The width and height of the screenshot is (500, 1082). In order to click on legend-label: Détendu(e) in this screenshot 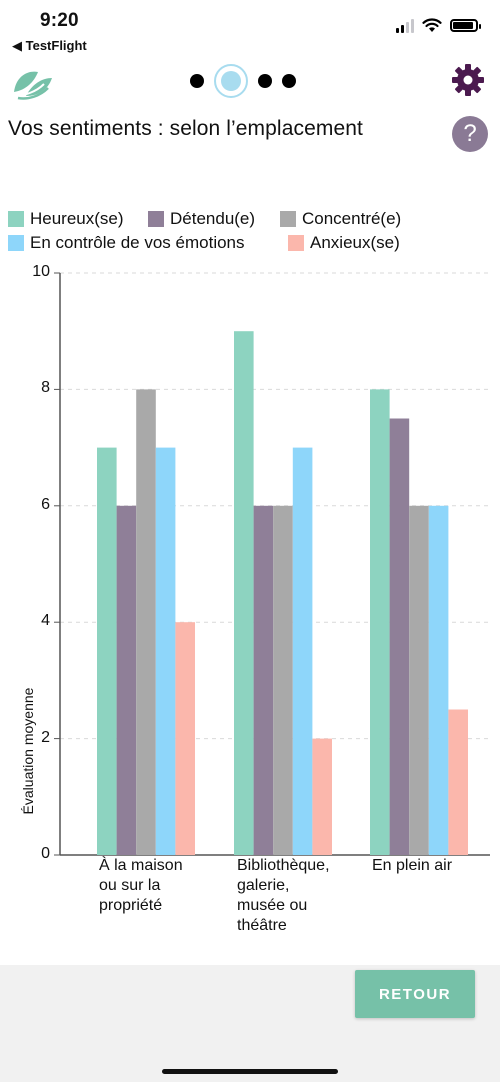, I will do `click(213, 218)`.